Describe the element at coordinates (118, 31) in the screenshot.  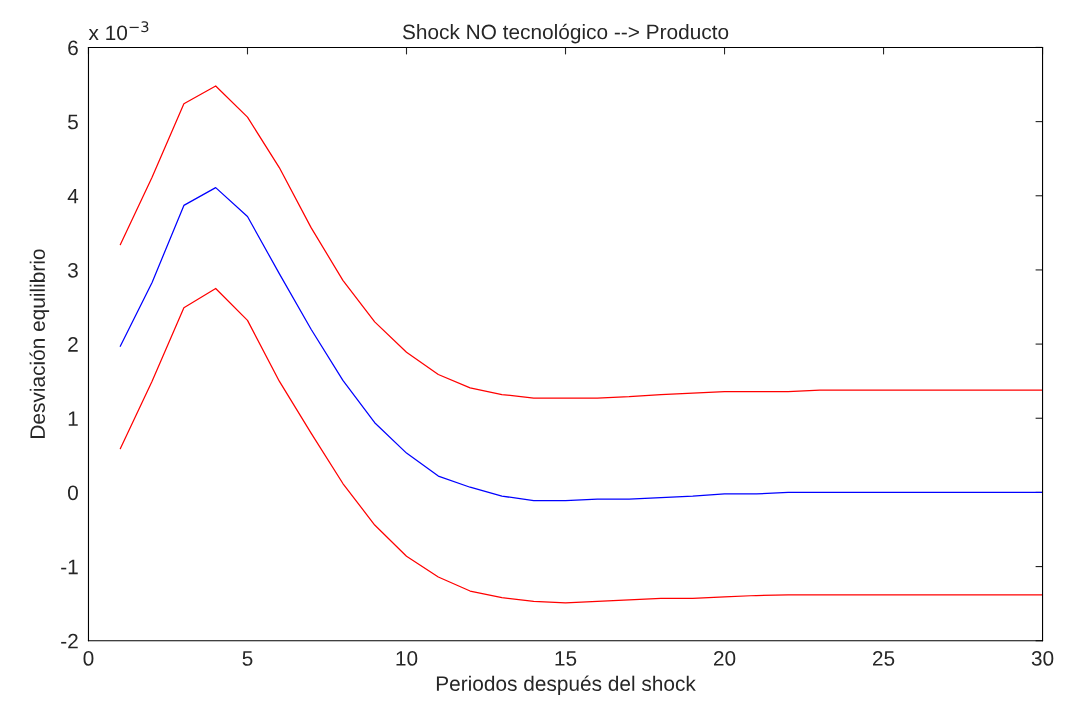
I see `text: x 10$^{−3}$` at that location.